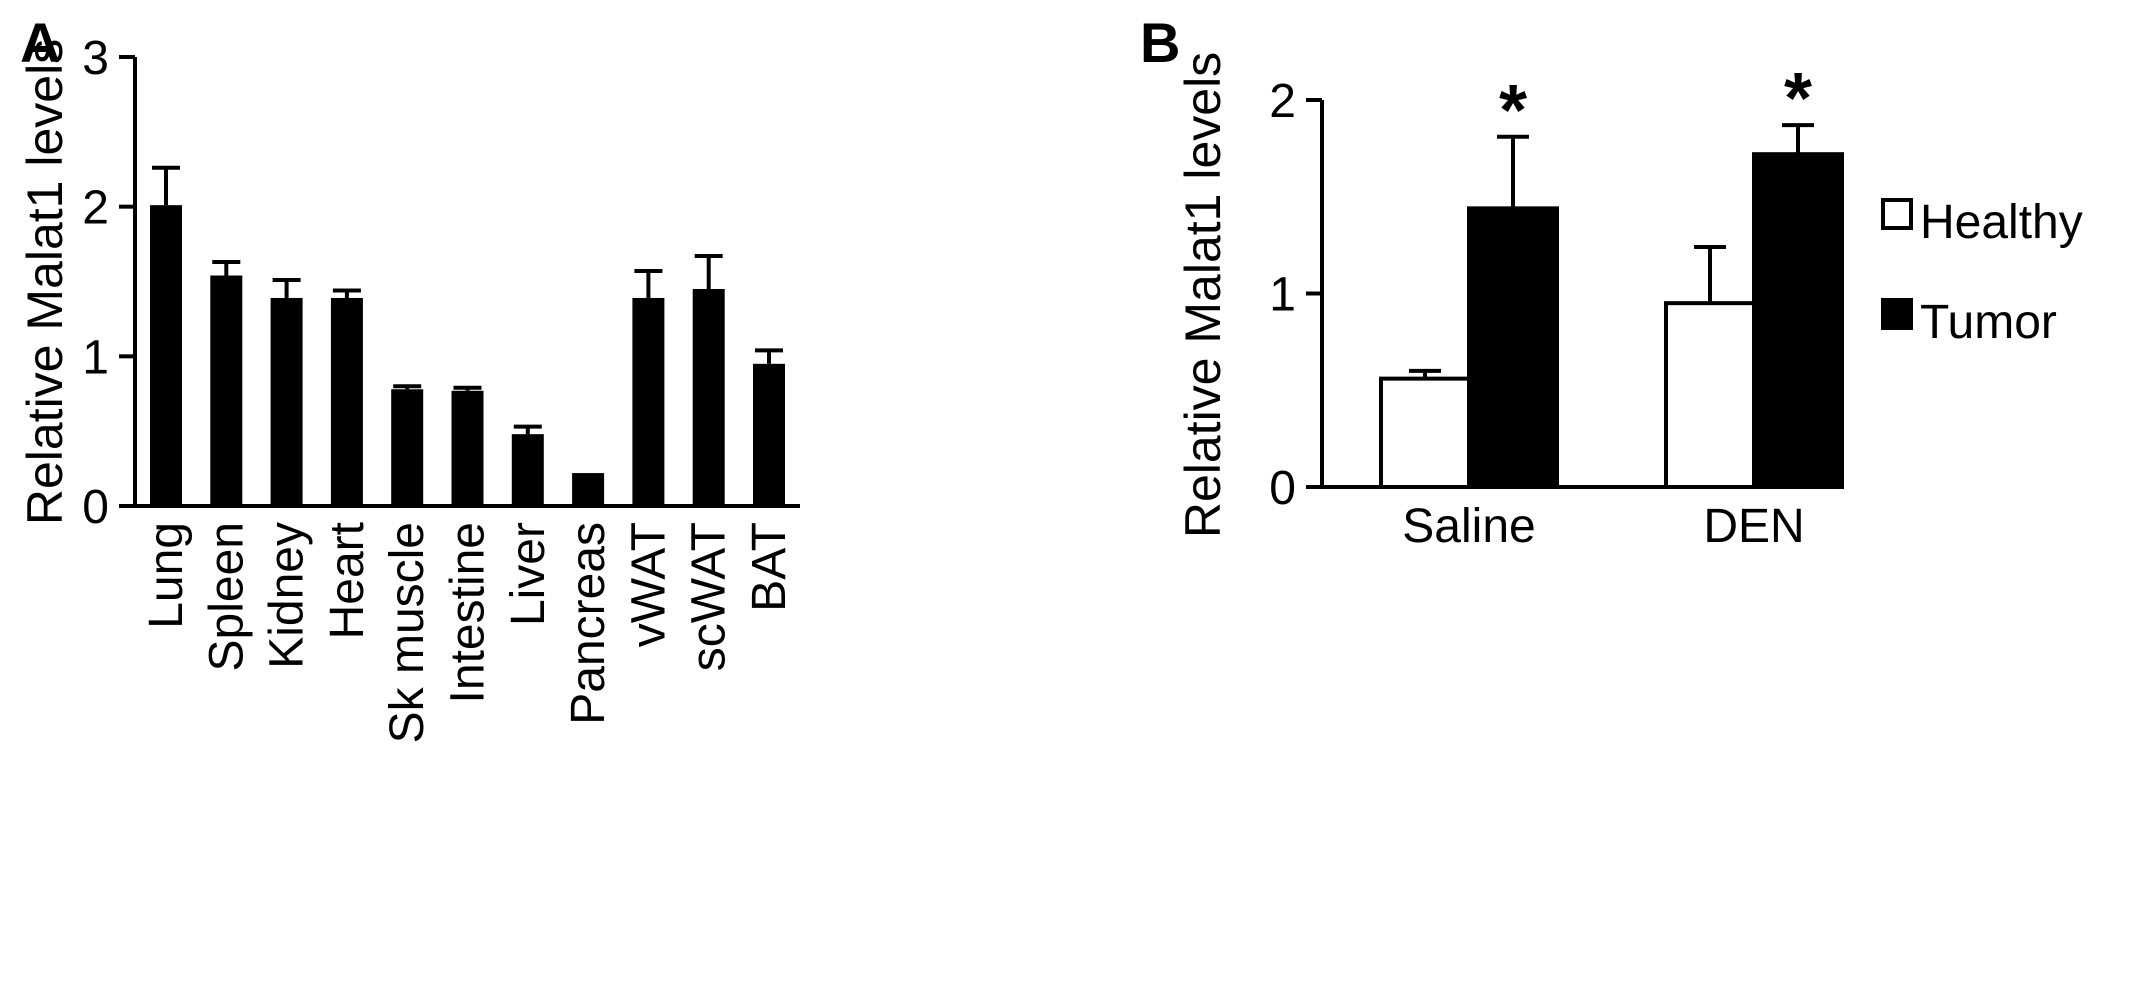 The height and width of the screenshot is (1007, 2150). I want to click on legend-label-tumor: Tumor, so click(1988, 322).